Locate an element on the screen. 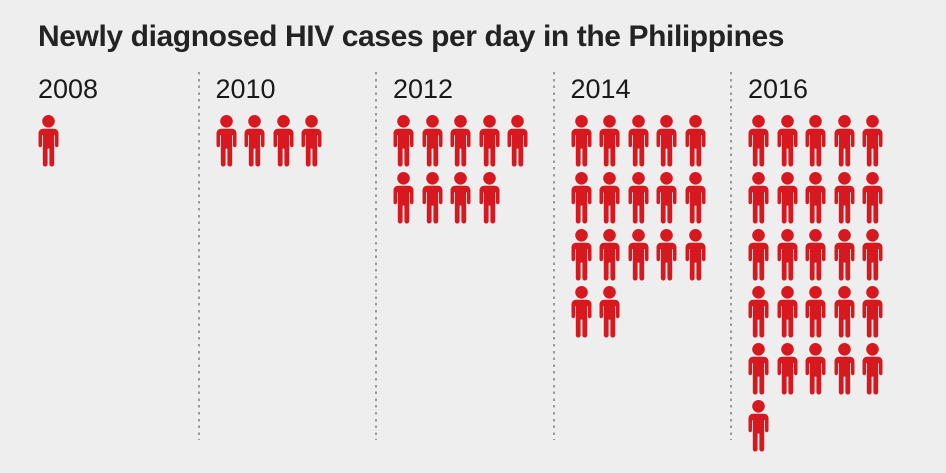 This screenshot has width=946, height=473. year-column-2016: 2016 is located at coordinates (819, 264).